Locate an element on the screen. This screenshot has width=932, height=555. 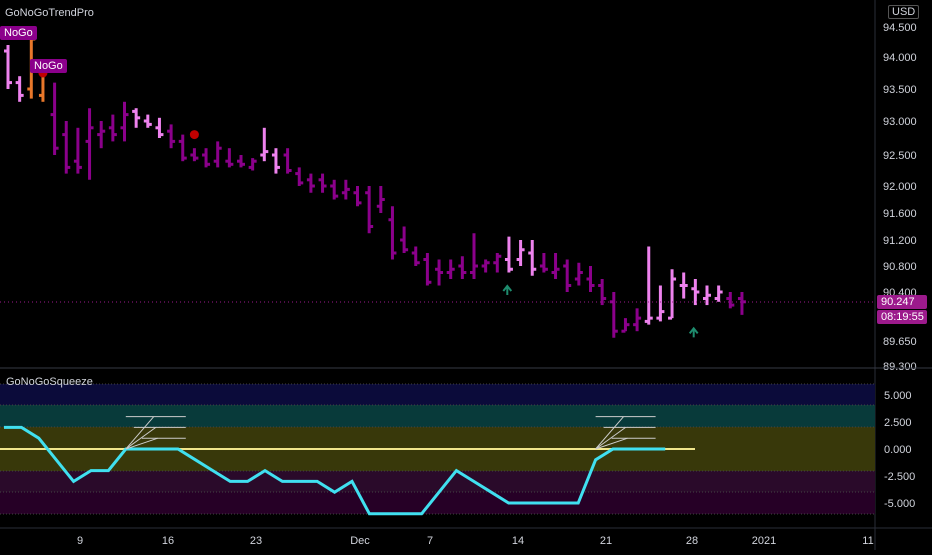
time-axis-label: 7 is located at coordinates (430, 541).